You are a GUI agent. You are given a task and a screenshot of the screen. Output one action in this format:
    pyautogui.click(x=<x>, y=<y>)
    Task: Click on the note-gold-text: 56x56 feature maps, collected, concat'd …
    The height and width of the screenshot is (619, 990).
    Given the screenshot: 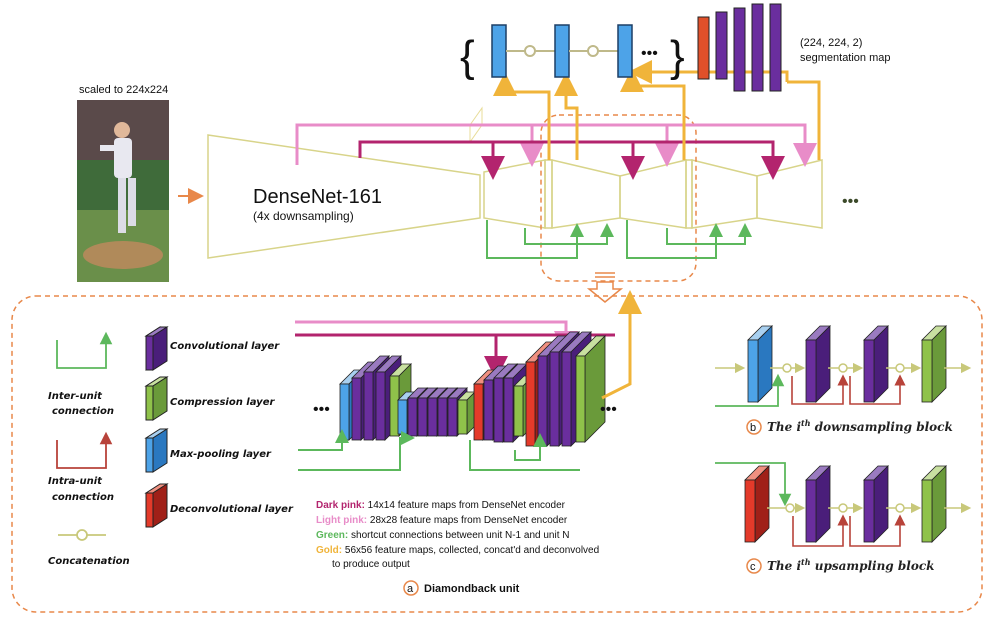 What is the action you would take?
    pyautogui.click(x=470, y=550)
    